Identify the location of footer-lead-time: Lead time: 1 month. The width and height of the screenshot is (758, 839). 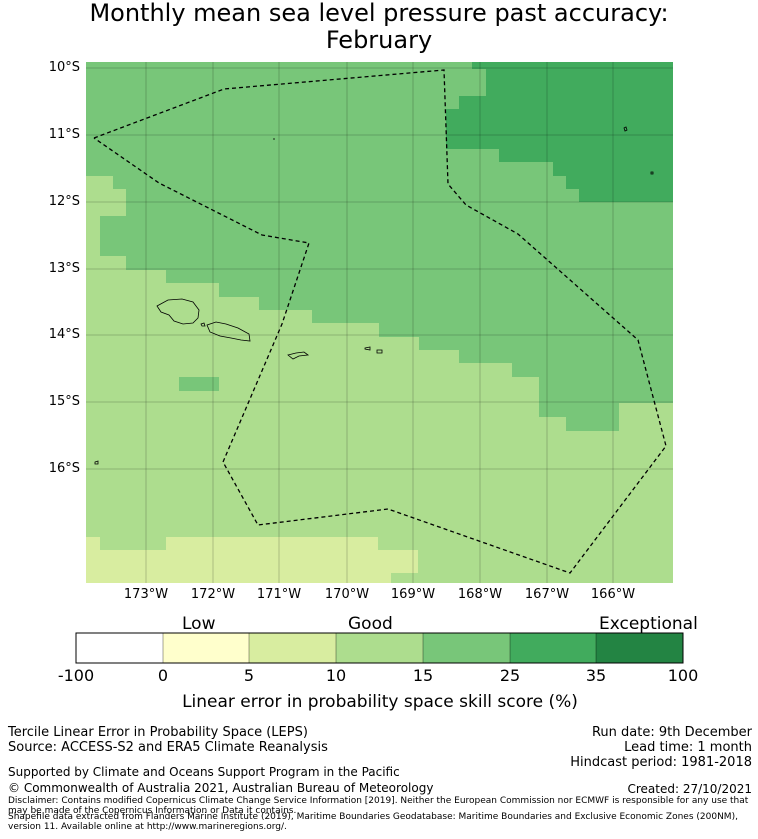
(688, 747).